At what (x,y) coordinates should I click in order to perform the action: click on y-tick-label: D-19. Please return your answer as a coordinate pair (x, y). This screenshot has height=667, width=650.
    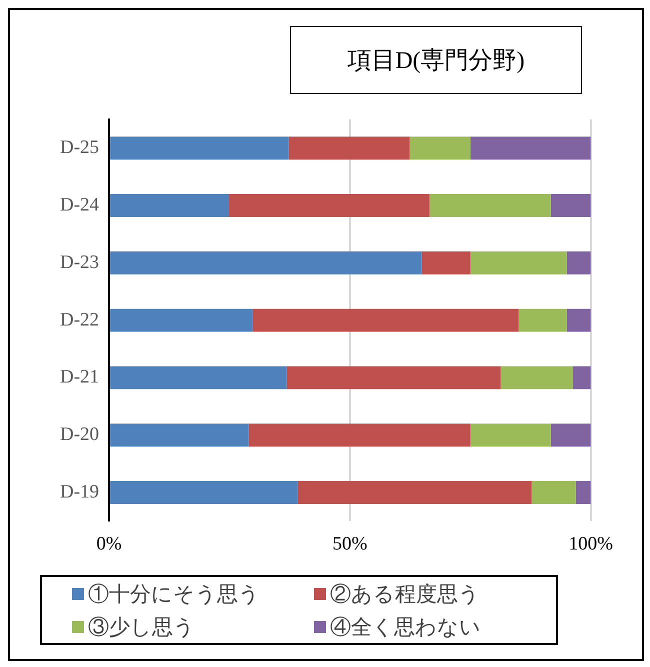
    Looking at the image, I should click on (80, 491).